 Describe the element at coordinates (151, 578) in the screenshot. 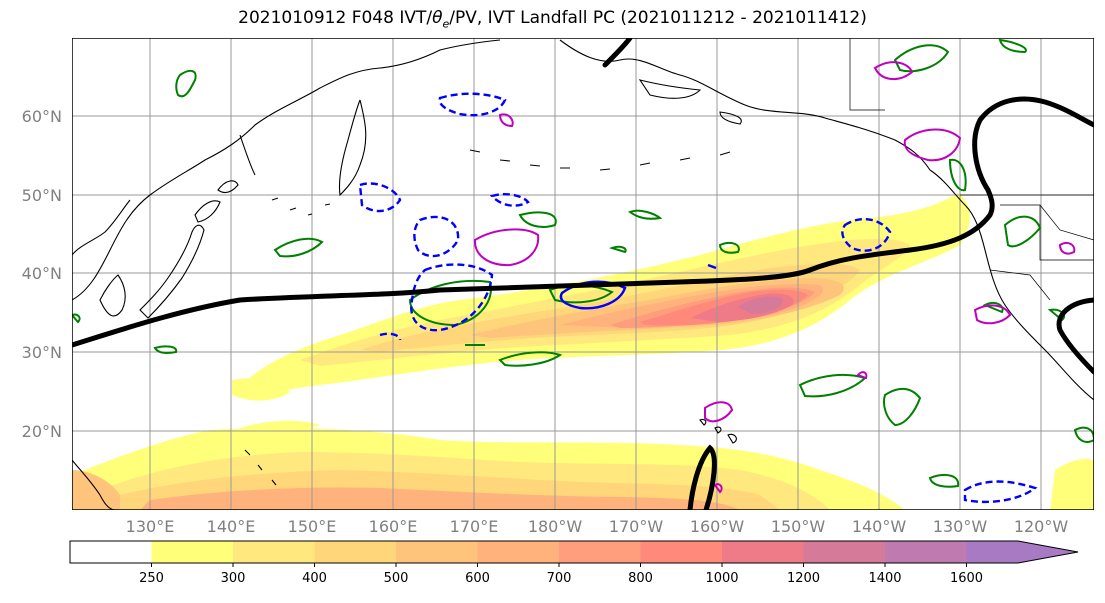

I see `colorbar-tick-label: 250` at that location.